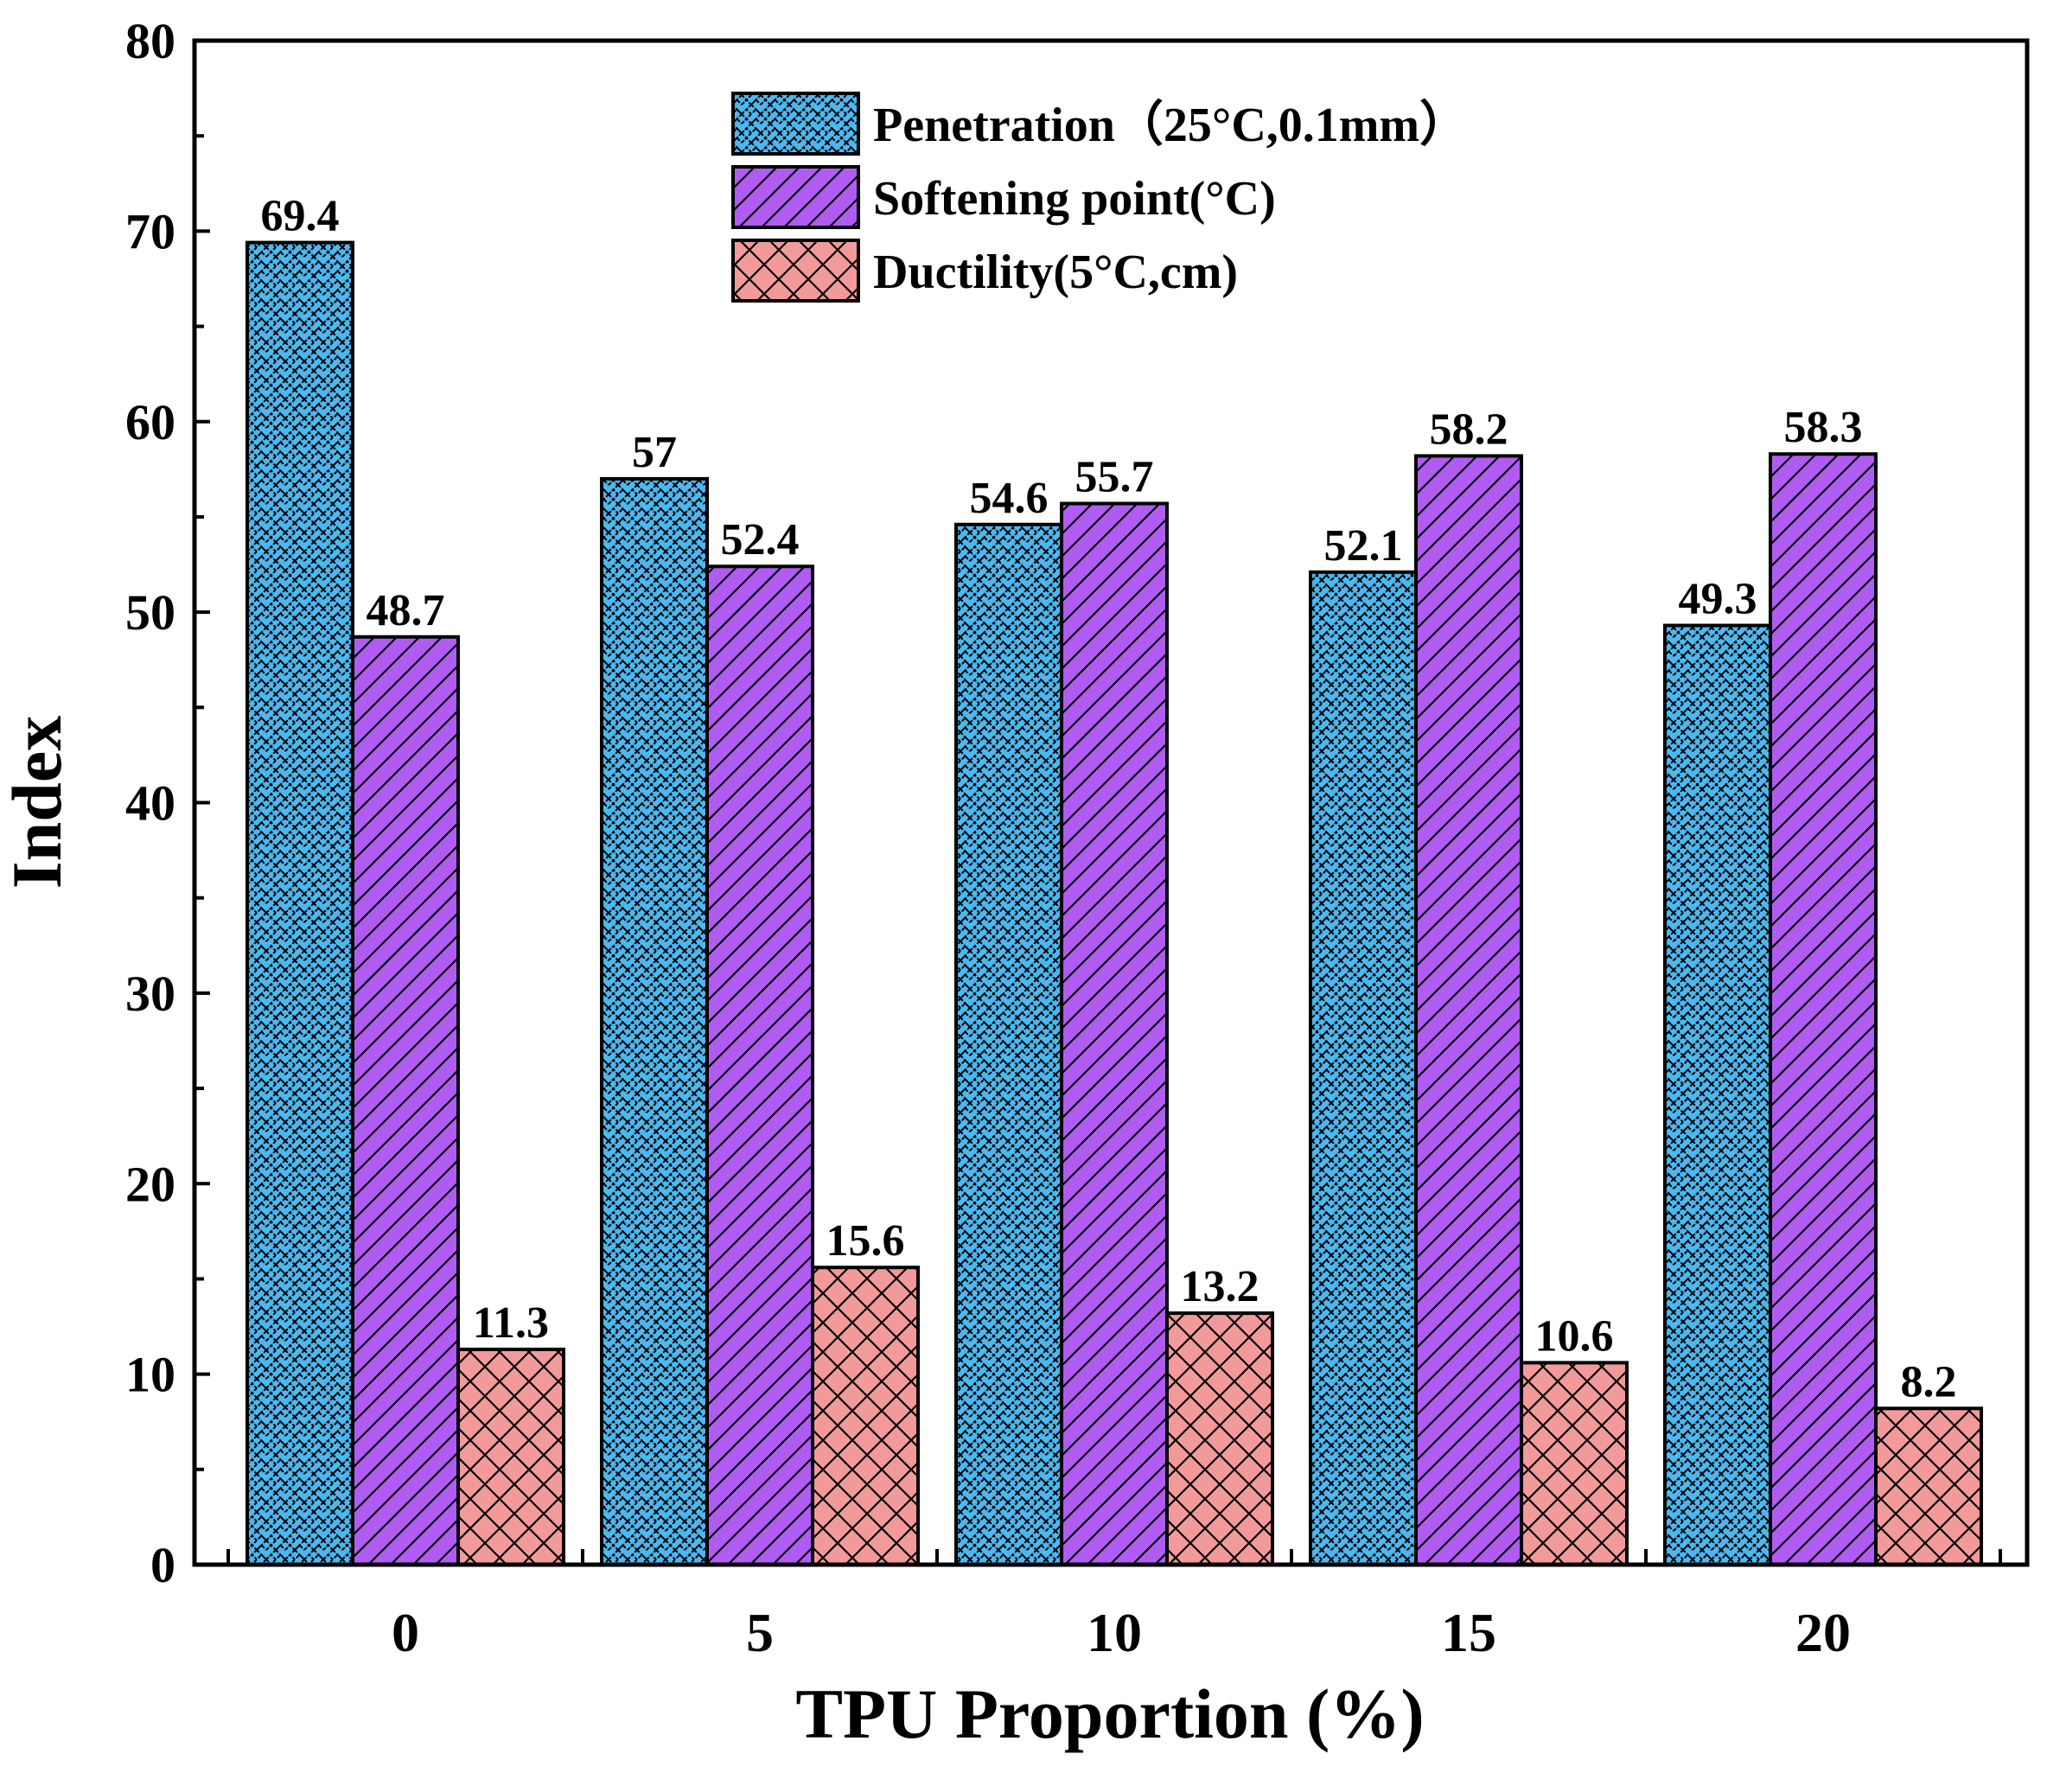 Image resolution: width=2047 pixels, height=1792 pixels. What do you see at coordinates (150, 1375) in the screenshot?
I see `y-tick-label-10: 10` at bounding box center [150, 1375].